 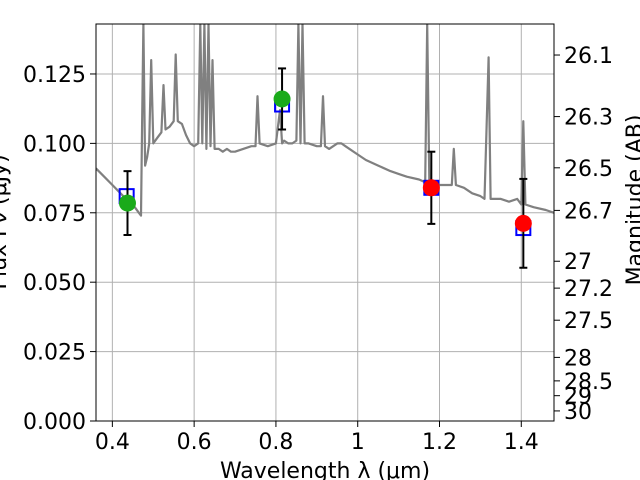 What do you see at coordinates (6, 221) in the screenshot?
I see `y-axis-label: Flux Fν (μJy)` at bounding box center [6, 221].